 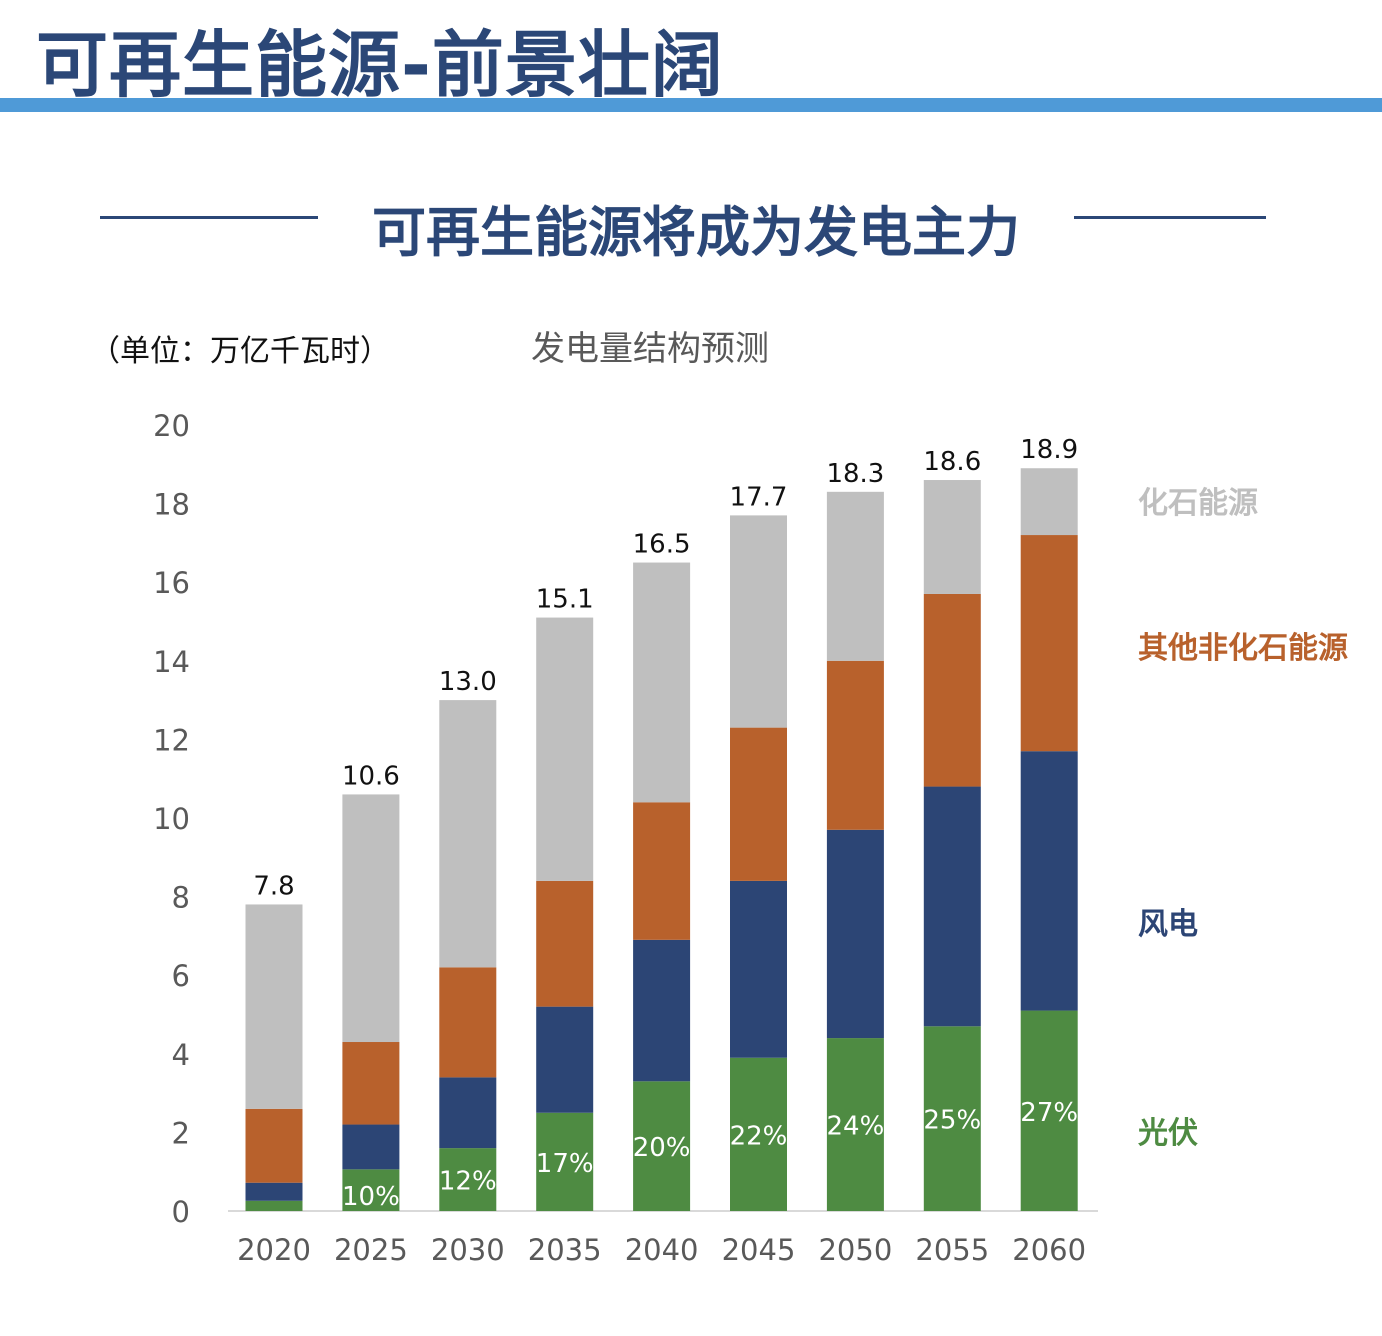 I want to click on solar-share-label: 10%, so click(x=371, y=1197).